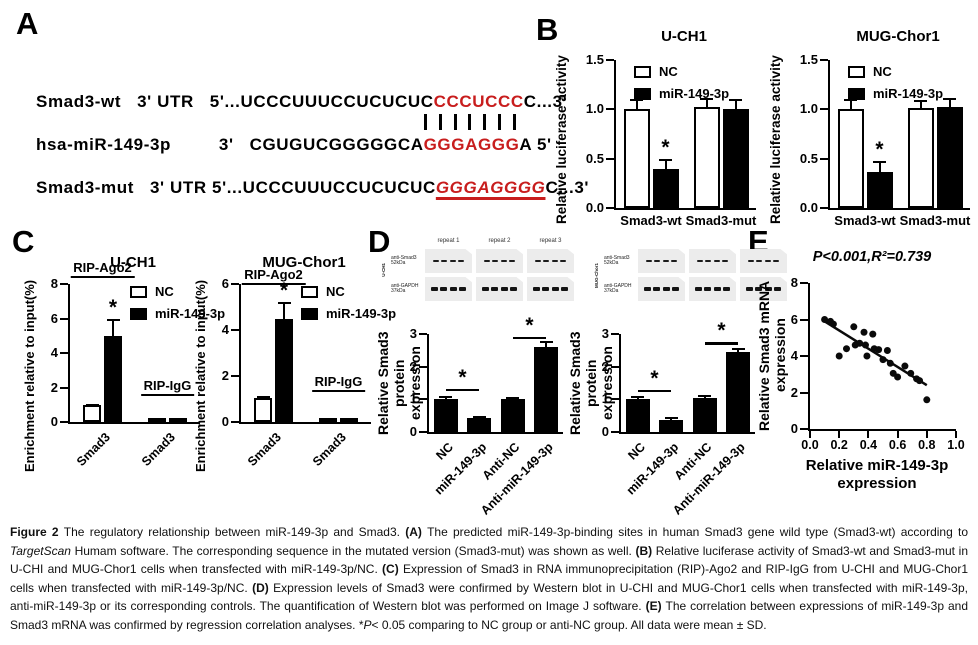  What do you see at coordinates (444, 451) in the screenshot?
I see `x-category-label: NC` at bounding box center [444, 451].